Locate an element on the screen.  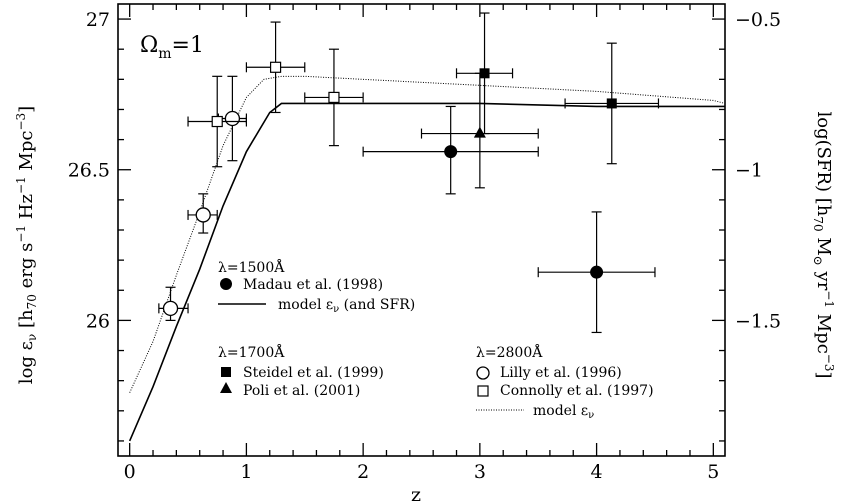
legend-heading-1700: λ=1700Å is located at coordinates (251, 352).